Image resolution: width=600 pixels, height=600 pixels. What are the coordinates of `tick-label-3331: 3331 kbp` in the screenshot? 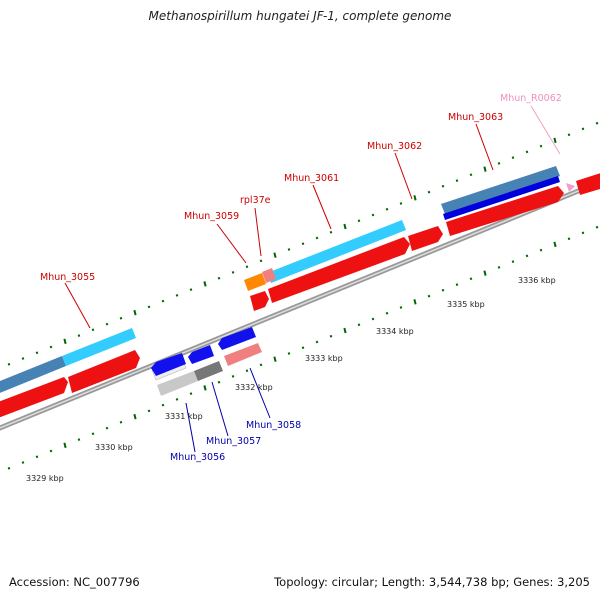 It's located at (184, 416).